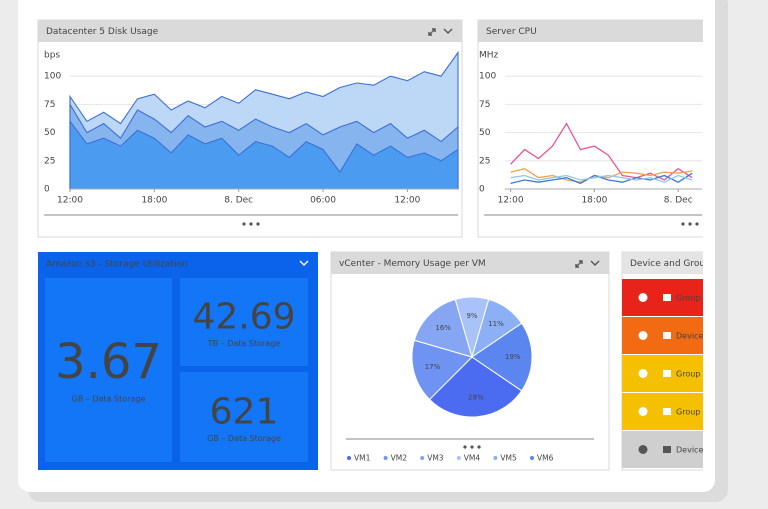 This screenshot has width=768, height=509. Describe the element at coordinates (108, 362) in the screenshot. I see `tile-value: 3.67` at that location.